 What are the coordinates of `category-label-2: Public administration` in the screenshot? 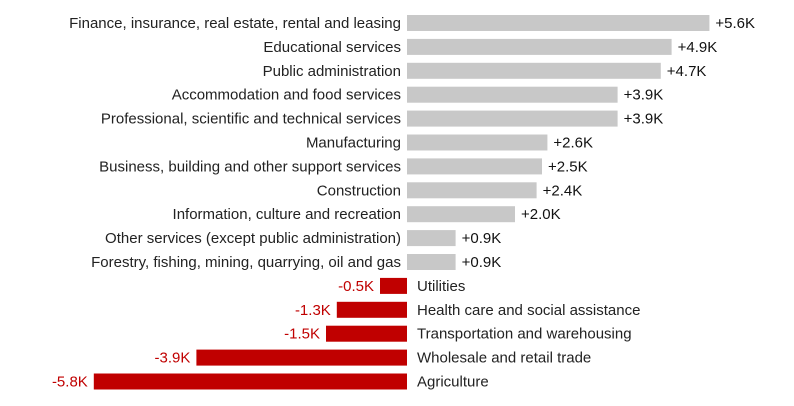 It's located at (332, 71).